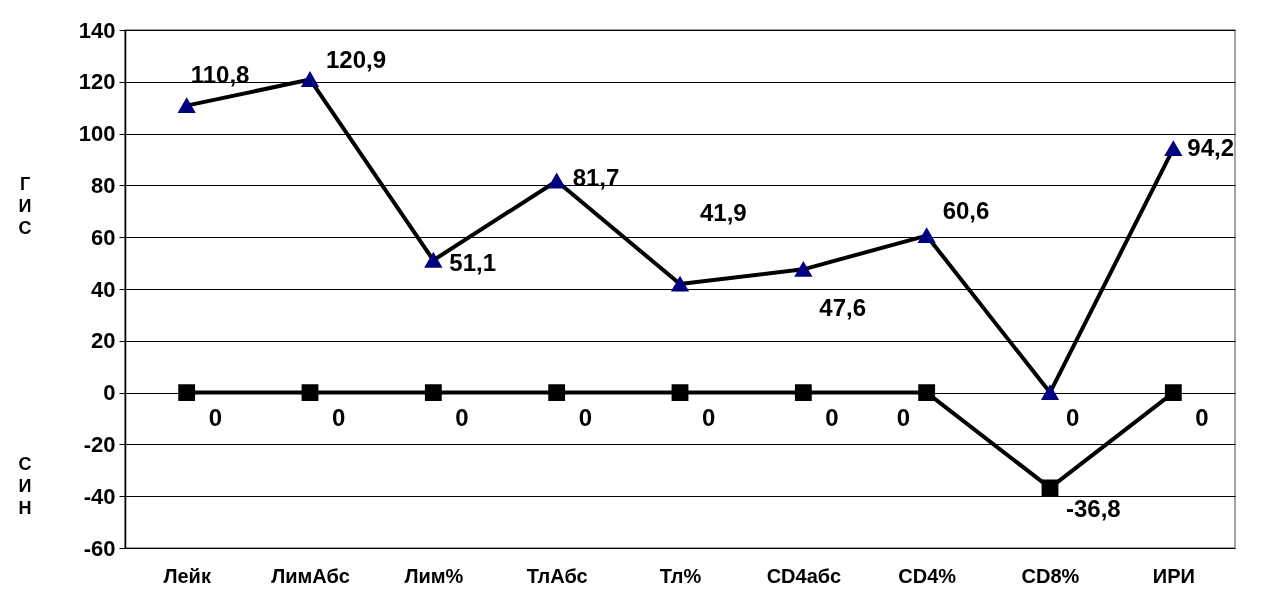 The image size is (1269, 610). What do you see at coordinates (927, 575) in the screenshot?
I see `x-tick-label: CD4%` at bounding box center [927, 575].